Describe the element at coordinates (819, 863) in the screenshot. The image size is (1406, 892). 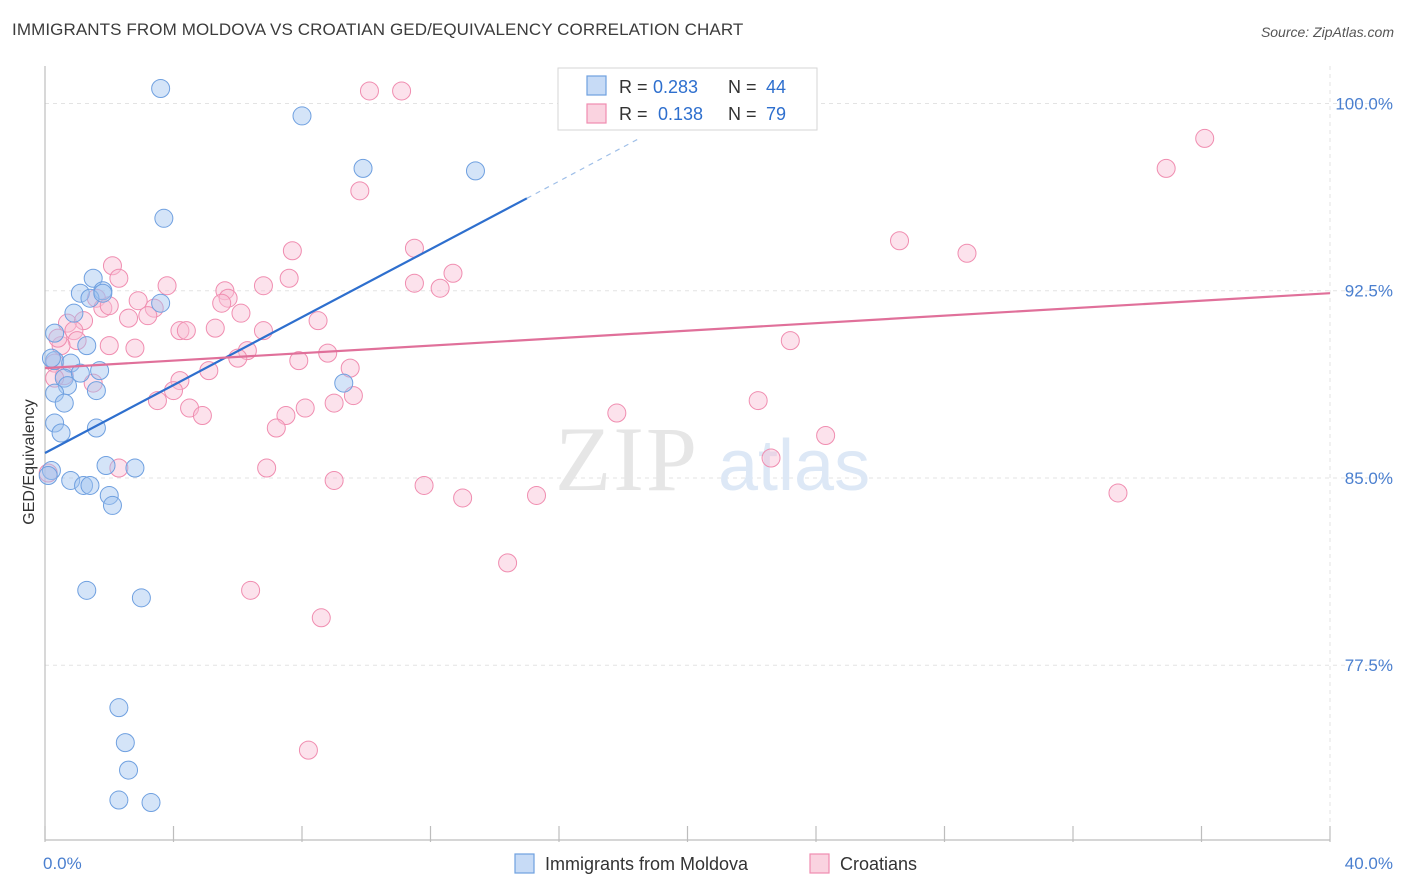
I see `bottom-legend-croatians-swatch` at that location.